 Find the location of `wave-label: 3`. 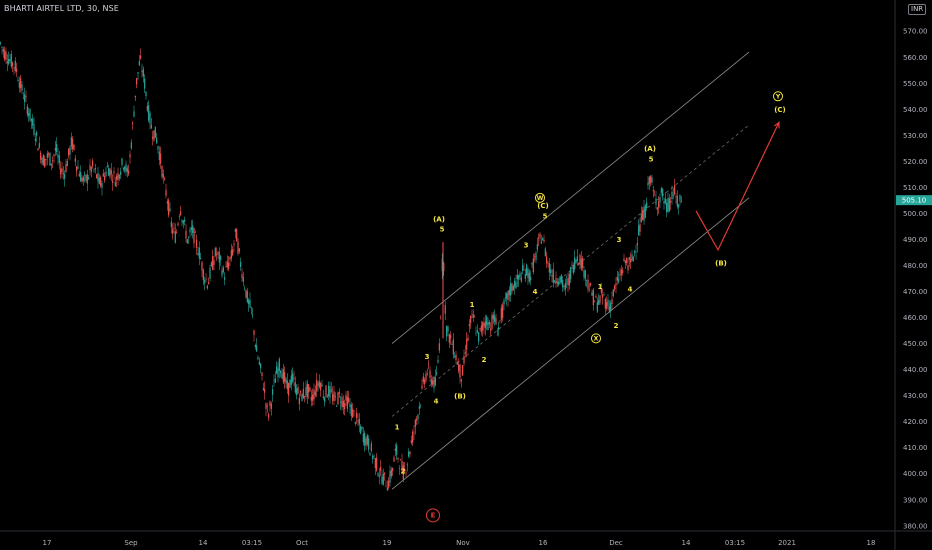

wave-label: 3 is located at coordinates (619, 240).